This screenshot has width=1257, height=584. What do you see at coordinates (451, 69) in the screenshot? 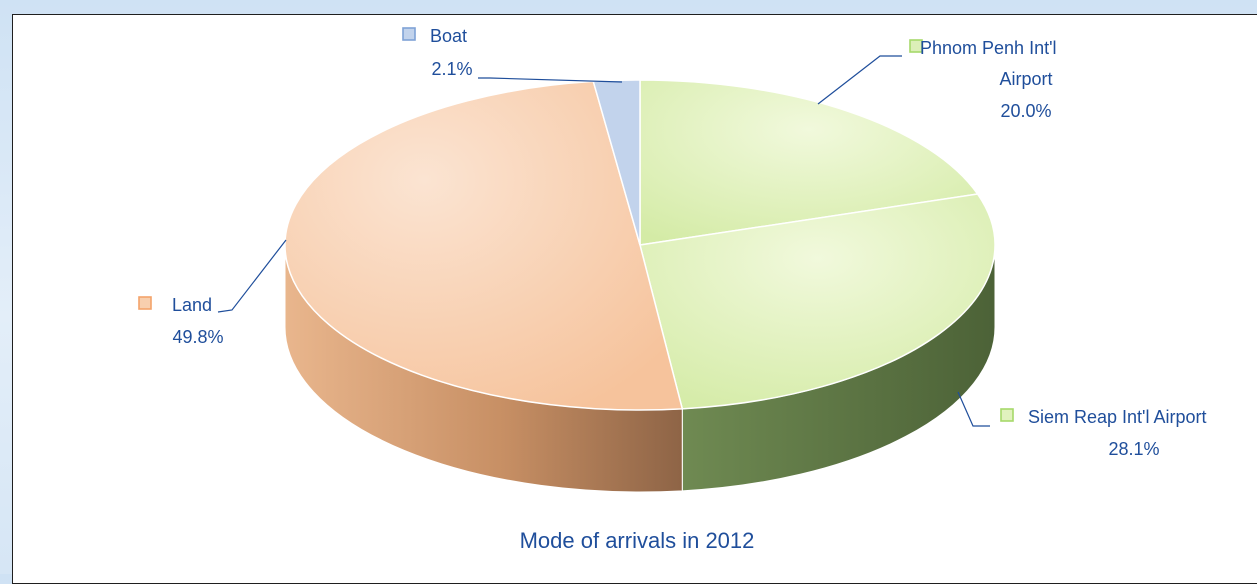
I see `slice-value-boat: 2.1%` at bounding box center [451, 69].